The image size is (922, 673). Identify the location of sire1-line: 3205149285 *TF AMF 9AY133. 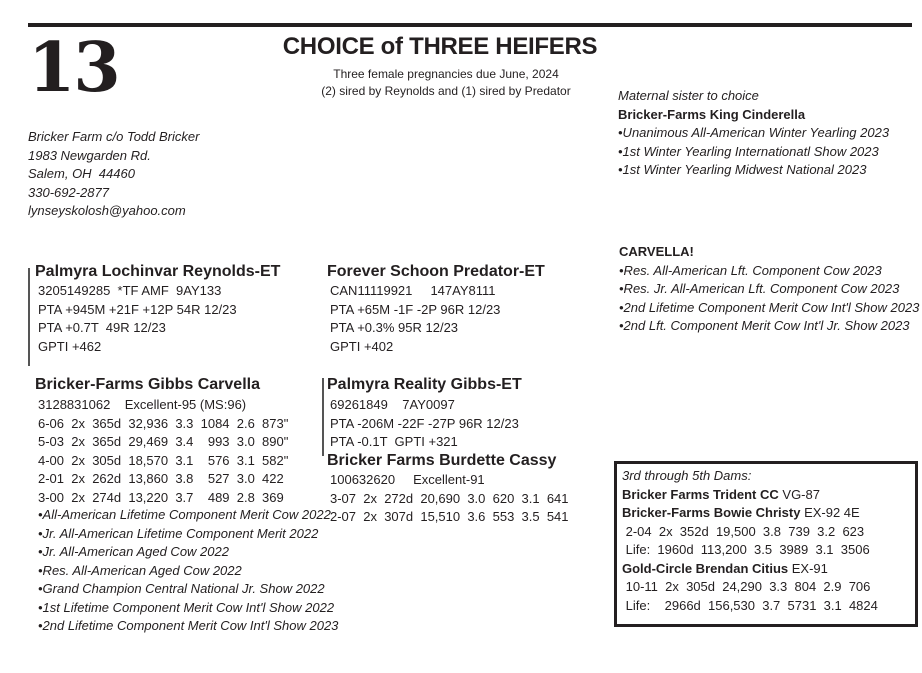
(130, 290).